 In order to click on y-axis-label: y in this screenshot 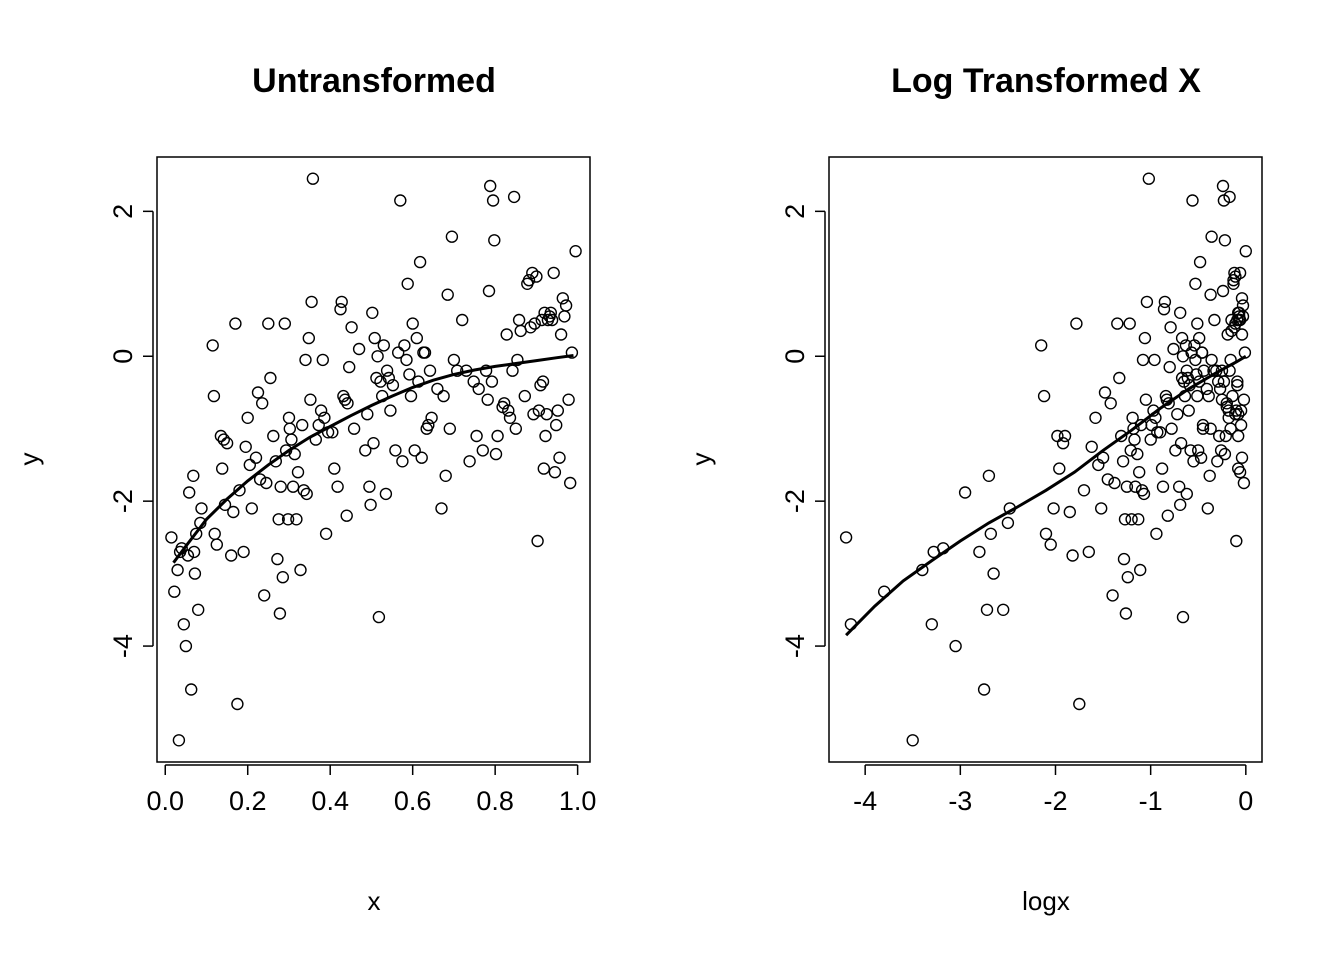, I will do `click(701, 459)`.